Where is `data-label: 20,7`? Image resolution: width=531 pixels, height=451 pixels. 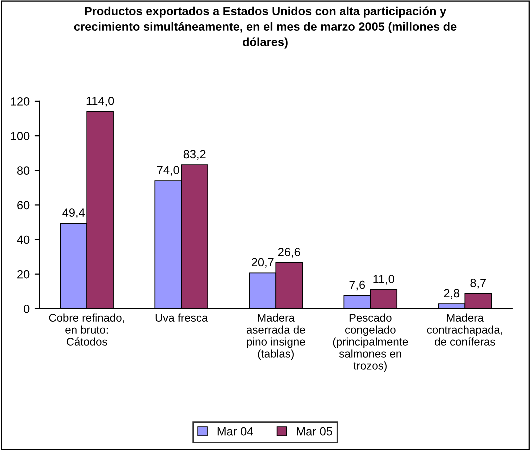
data-label: 20,7 is located at coordinates (263, 263).